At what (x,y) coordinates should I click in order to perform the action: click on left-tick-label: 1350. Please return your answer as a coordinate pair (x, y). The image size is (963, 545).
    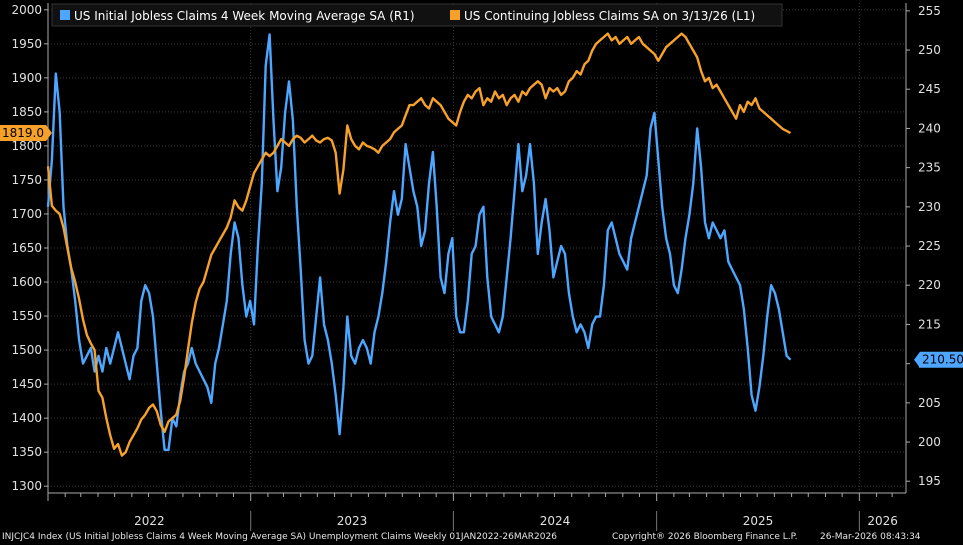
    Looking at the image, I should click on (26, 452).